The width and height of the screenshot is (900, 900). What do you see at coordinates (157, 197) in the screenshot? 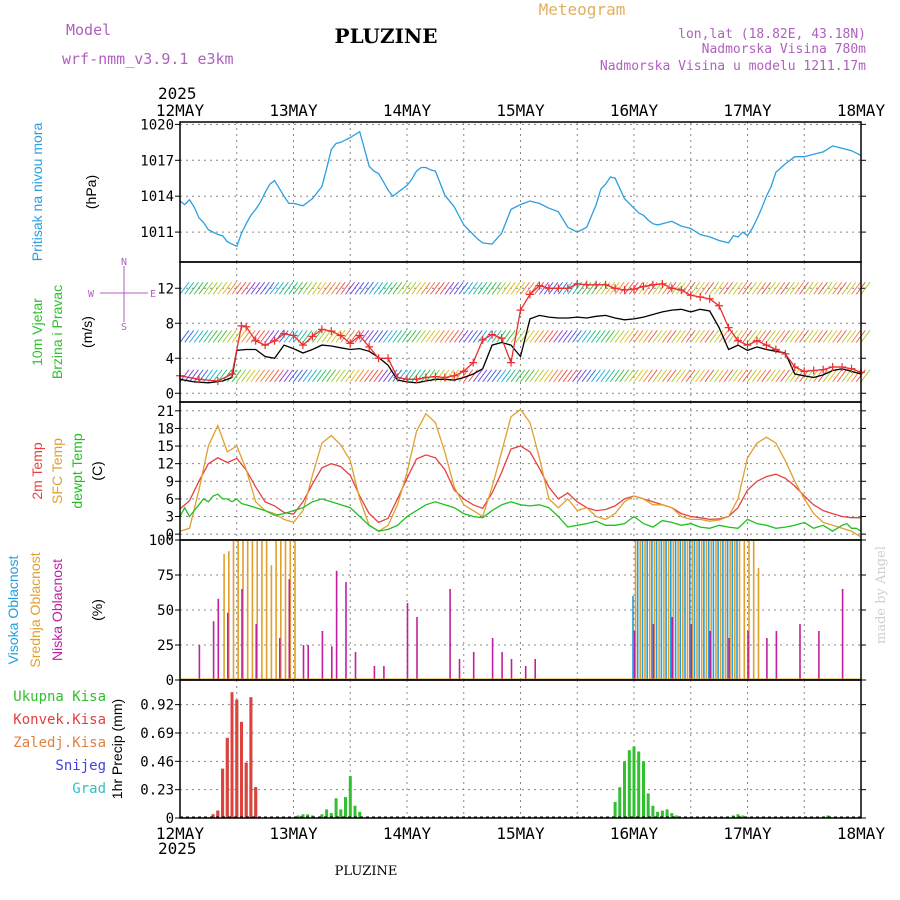
I see `y-tick-label-pressure: 1014` at bounding box center [157, 197].